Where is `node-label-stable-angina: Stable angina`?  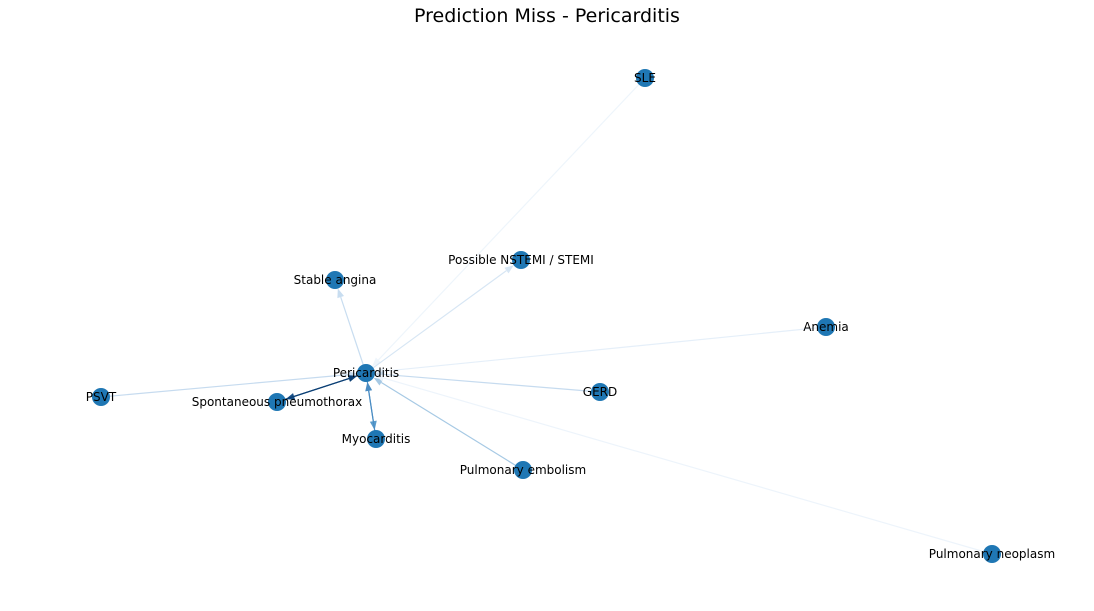
node-label-stable-angina: Stable angina is located at coordinates (335, 280).